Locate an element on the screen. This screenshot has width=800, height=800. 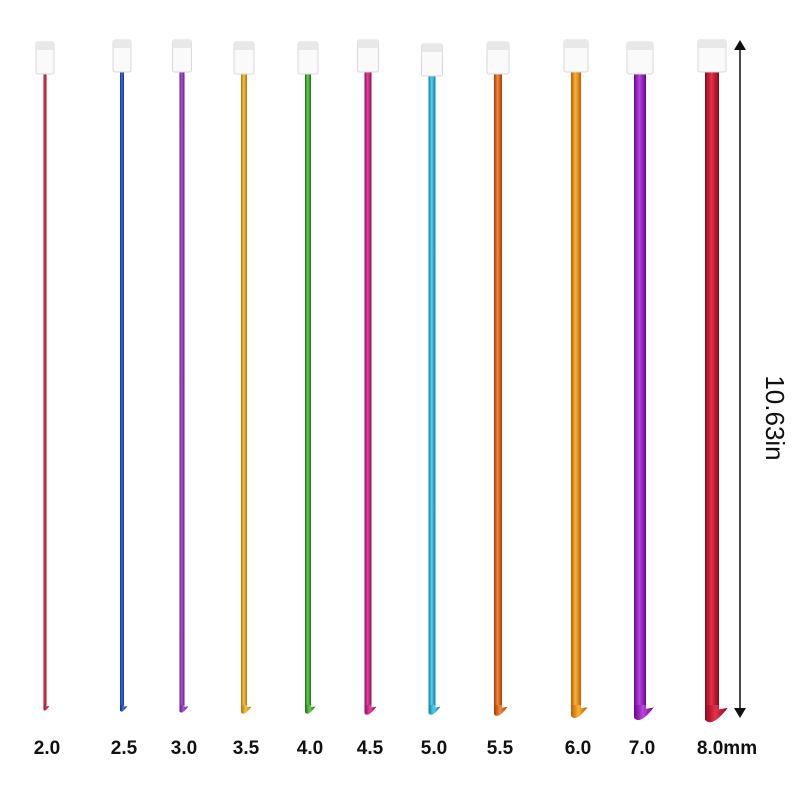
size-labels: 2.0 2.5 3.0 3.5 4.0 4.5 5.0 5.5 6.0 7.0 8.0mm is located at coordinates (395, 748).